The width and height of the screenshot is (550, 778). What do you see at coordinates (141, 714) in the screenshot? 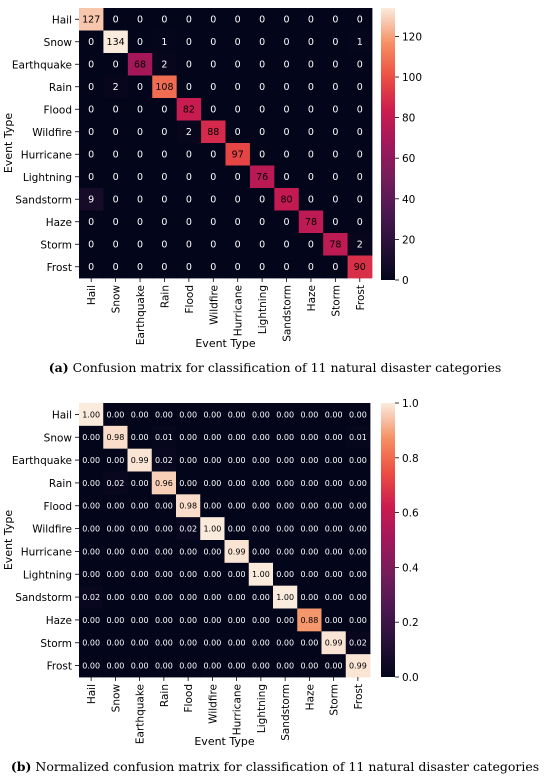
I see `b-x-tick-label: Earthquake` at bounding box center [141, 714].